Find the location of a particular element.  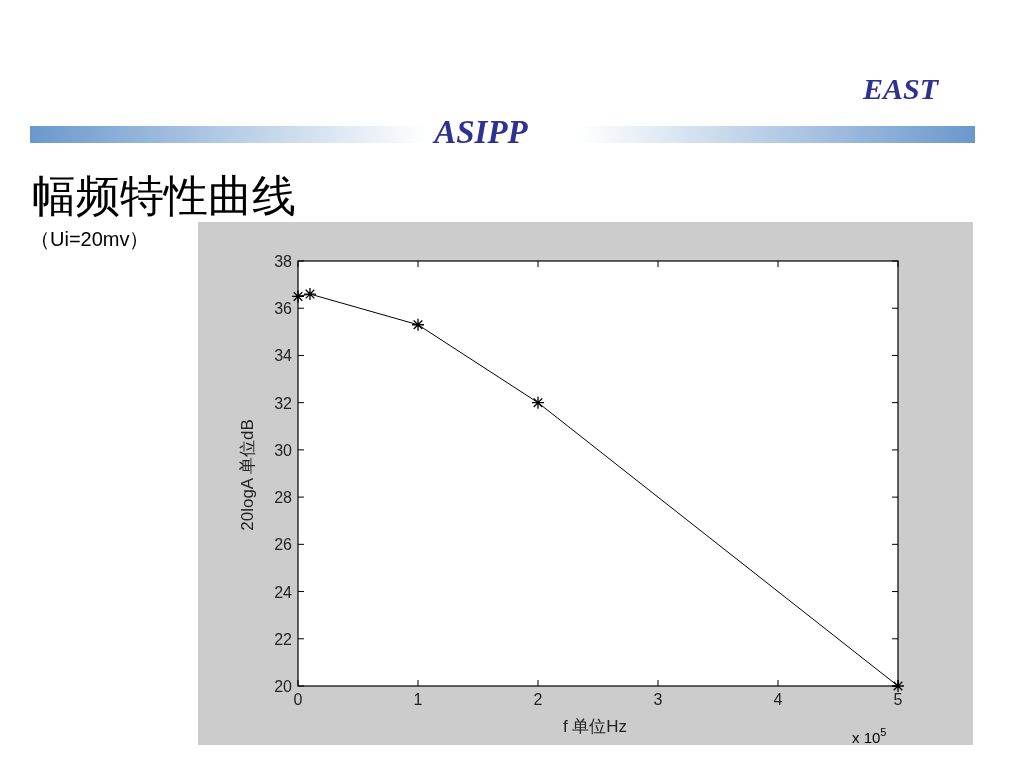

x-tick-label: 4 is located at coordinates (778, 699).